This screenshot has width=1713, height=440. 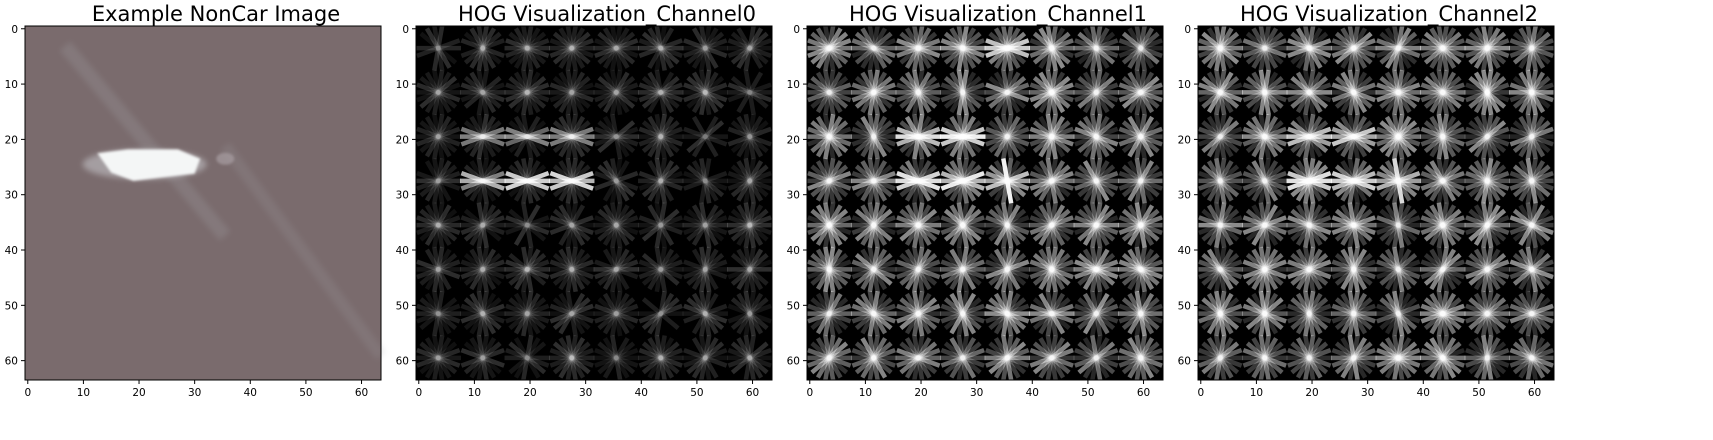 I want to click on photo-car, so click(x=149, y=165).